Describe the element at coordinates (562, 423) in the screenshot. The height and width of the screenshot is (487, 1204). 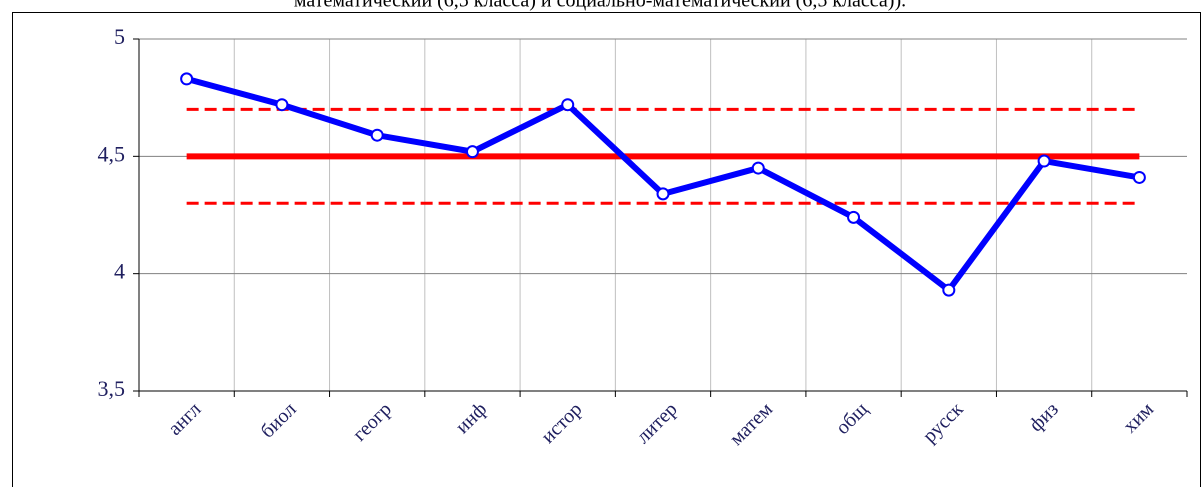
I see `x-tick-label: истор` at that location.